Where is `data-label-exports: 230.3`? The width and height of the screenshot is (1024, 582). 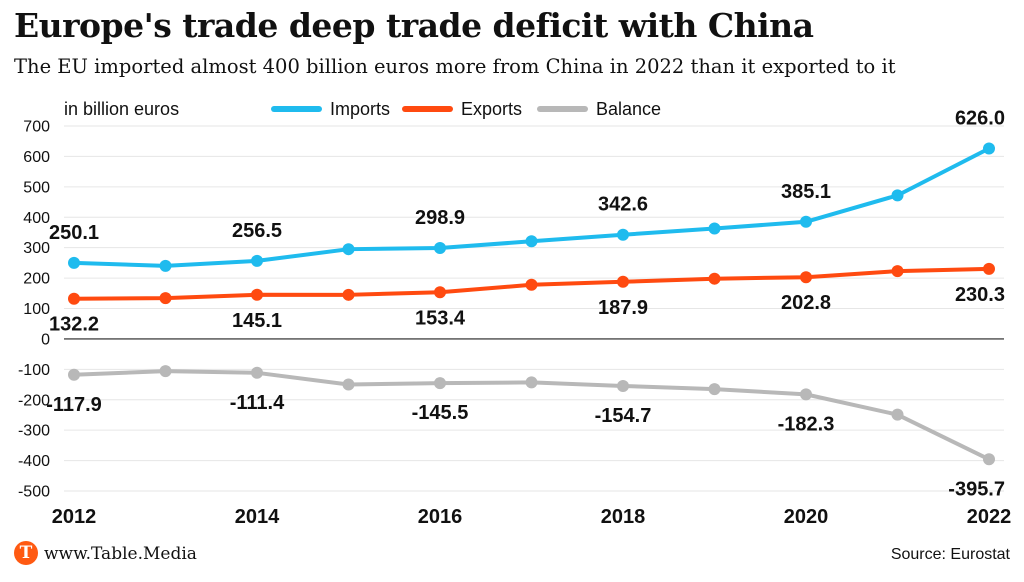 data-label-exports: 230.3 is located at coordinates (980, 295).